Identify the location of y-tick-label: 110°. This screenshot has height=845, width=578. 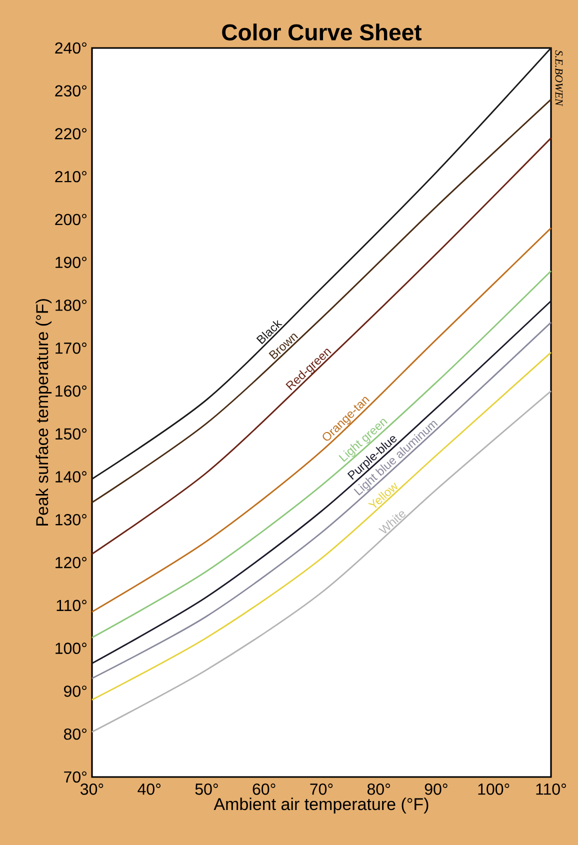
(71, 606).